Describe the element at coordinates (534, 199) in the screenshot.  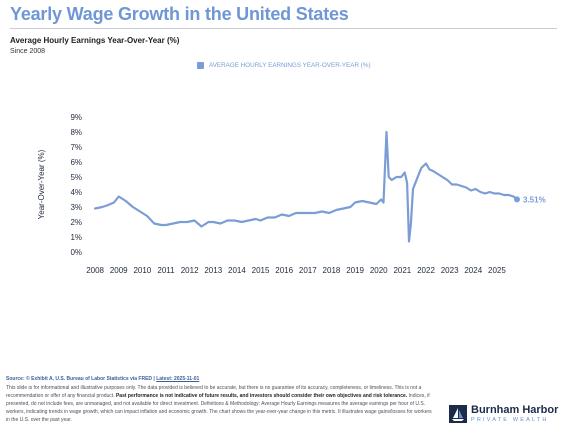
I see `series-end-label: 3.51%` at that location.